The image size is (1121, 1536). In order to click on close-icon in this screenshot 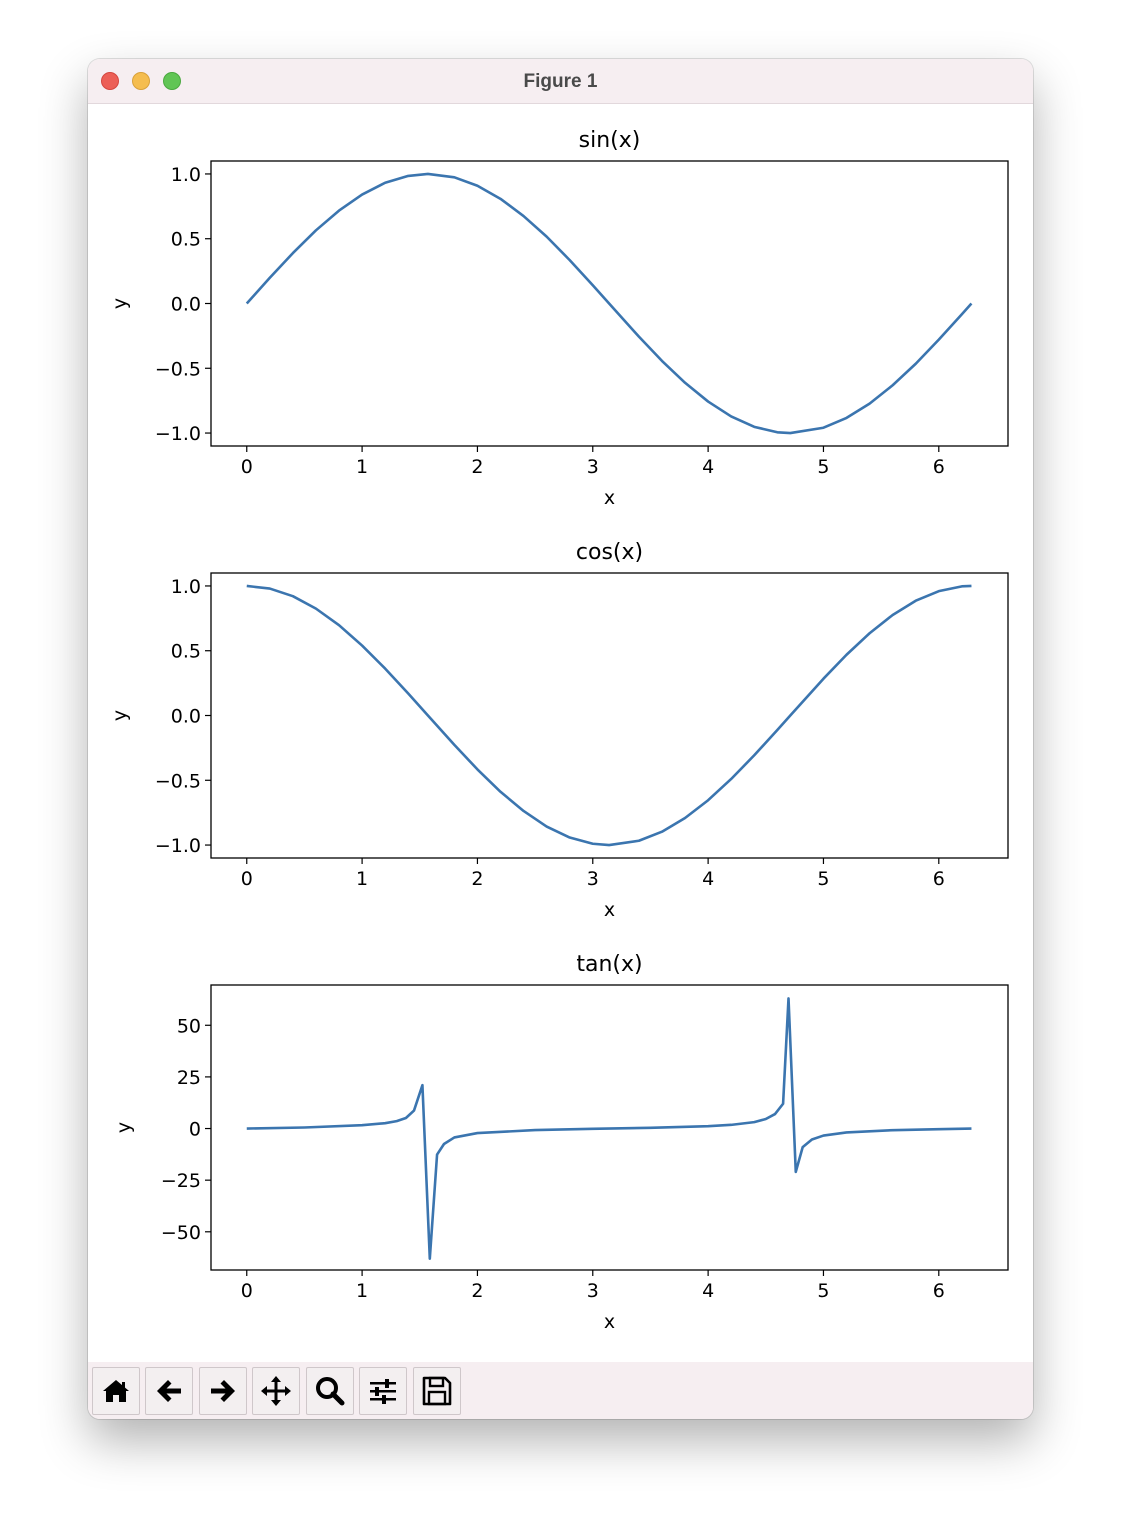, I will do `click(110, 81)`.